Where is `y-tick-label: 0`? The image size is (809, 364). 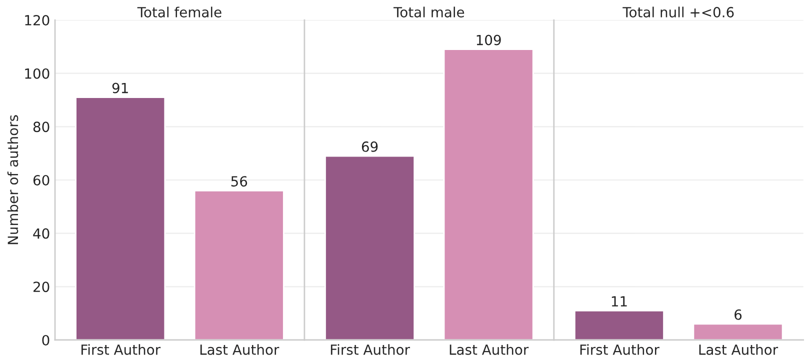
y-tick-label: 0 is located at coordinates (46, 340).